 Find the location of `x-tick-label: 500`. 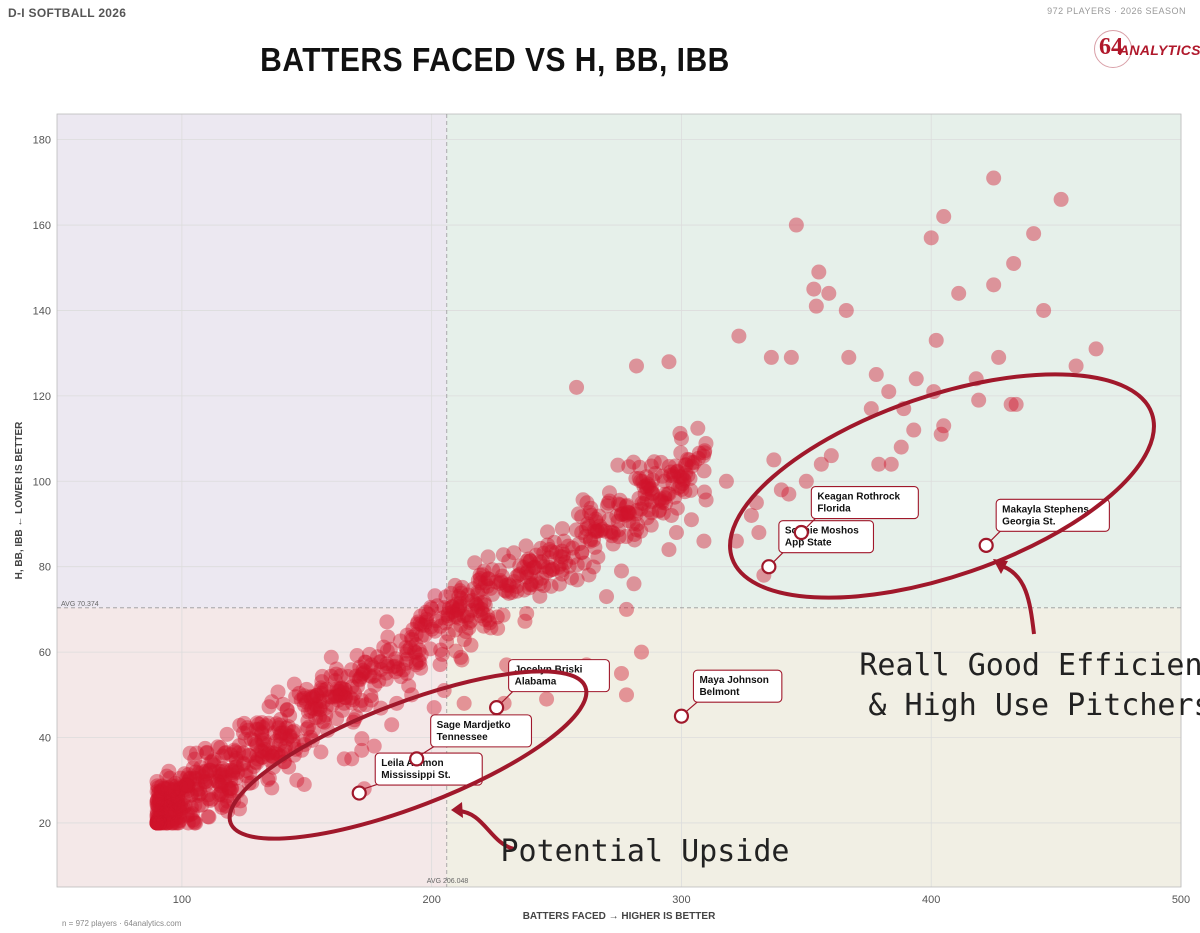

x-tick-label: 500 is located at coordinates (1181, 900).